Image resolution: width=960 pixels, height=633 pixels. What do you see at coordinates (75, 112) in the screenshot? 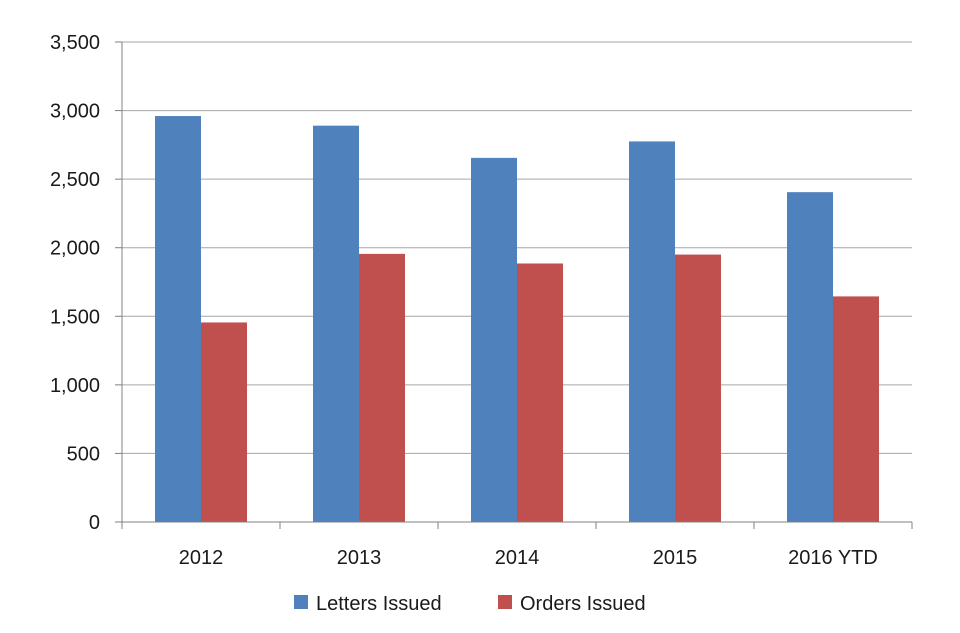
I see `y-tick-label: 3,000` at bounding box center [75, 112].